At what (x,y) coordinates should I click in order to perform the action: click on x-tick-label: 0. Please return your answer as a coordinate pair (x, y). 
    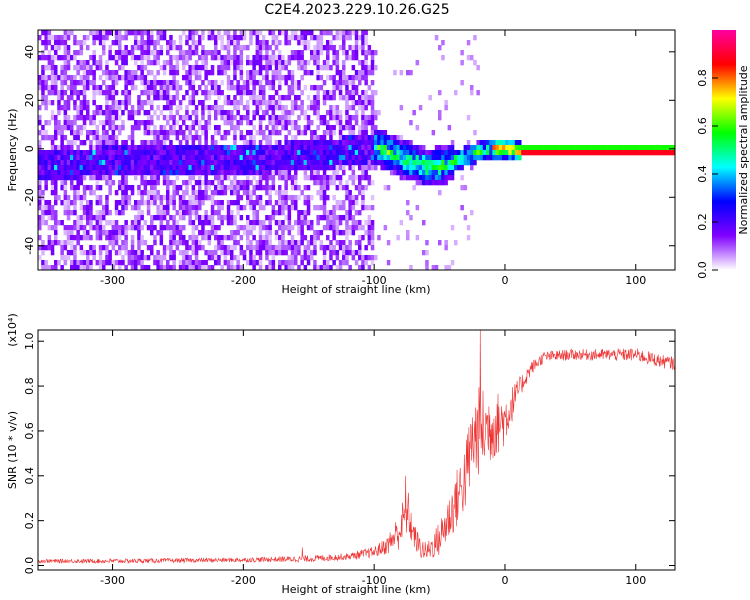
    Looking at the image, I should click on (504, 580).